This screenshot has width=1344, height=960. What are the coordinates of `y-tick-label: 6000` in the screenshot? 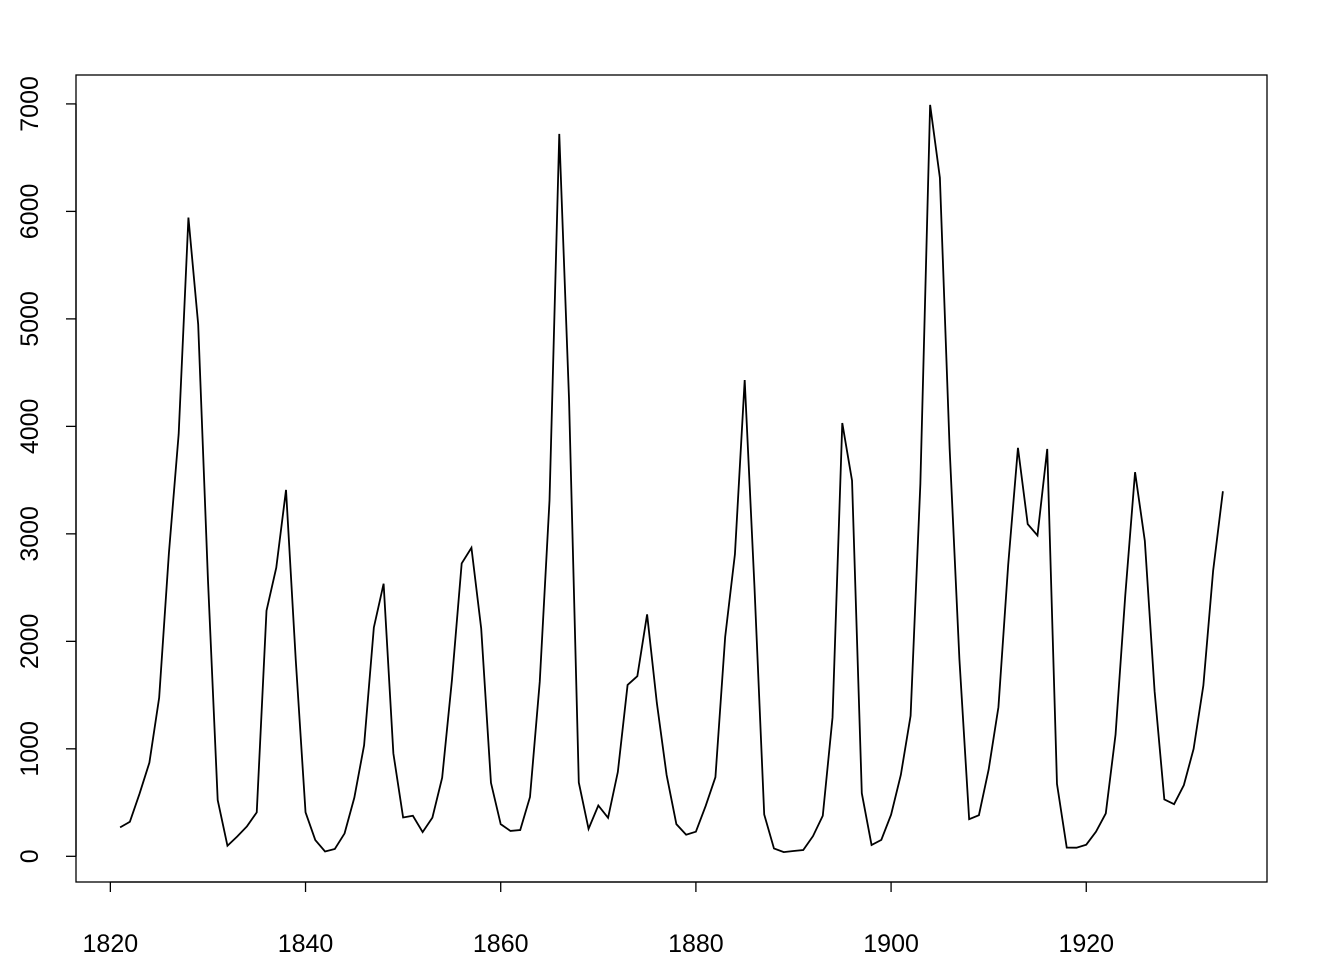 It's located at (30, 212).